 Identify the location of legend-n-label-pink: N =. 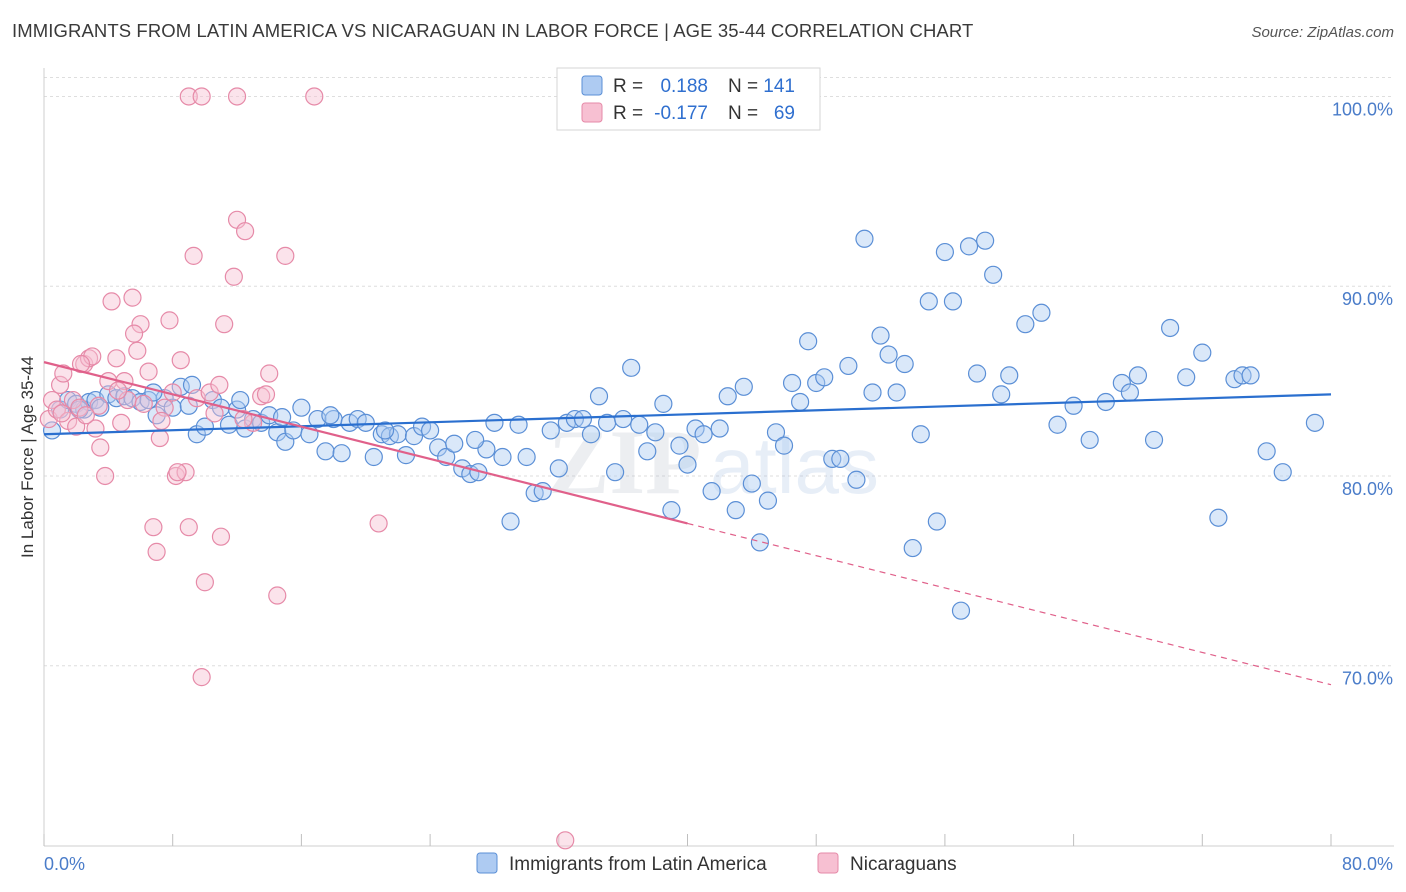
(743, 113).